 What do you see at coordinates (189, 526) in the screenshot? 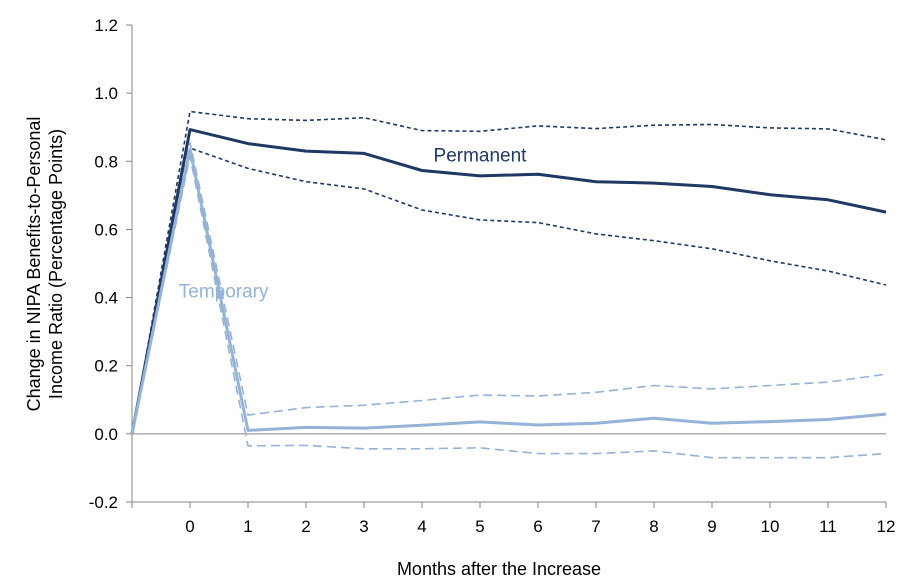
I see `x-tick-label: 0` at bounding box center [189, 526].